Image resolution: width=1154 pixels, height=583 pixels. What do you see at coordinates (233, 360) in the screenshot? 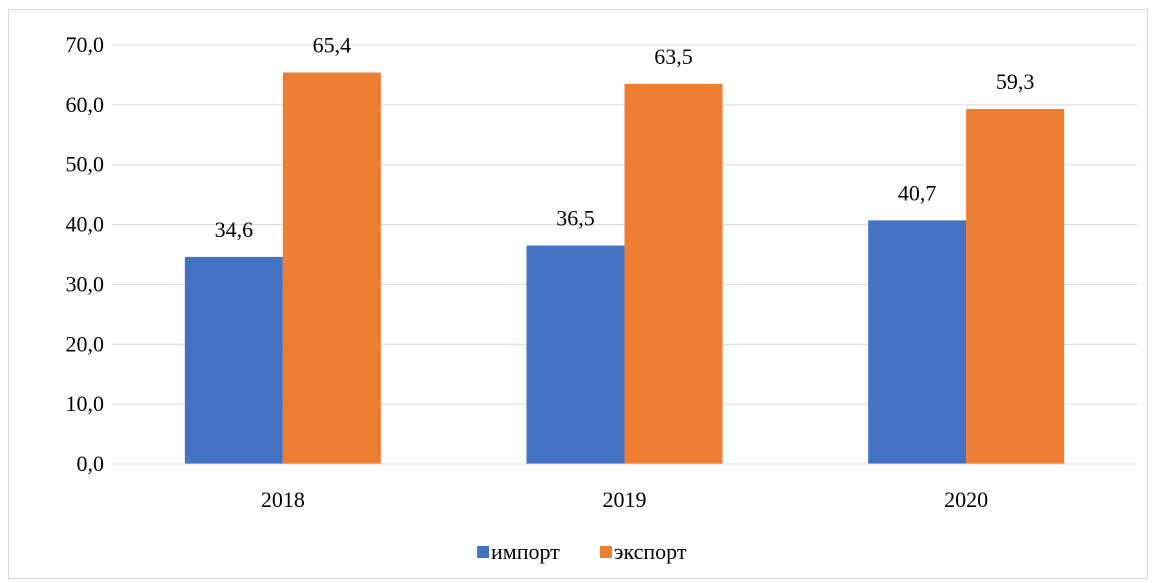
I see `bar-import-2018` at bounding box center [233, 360].